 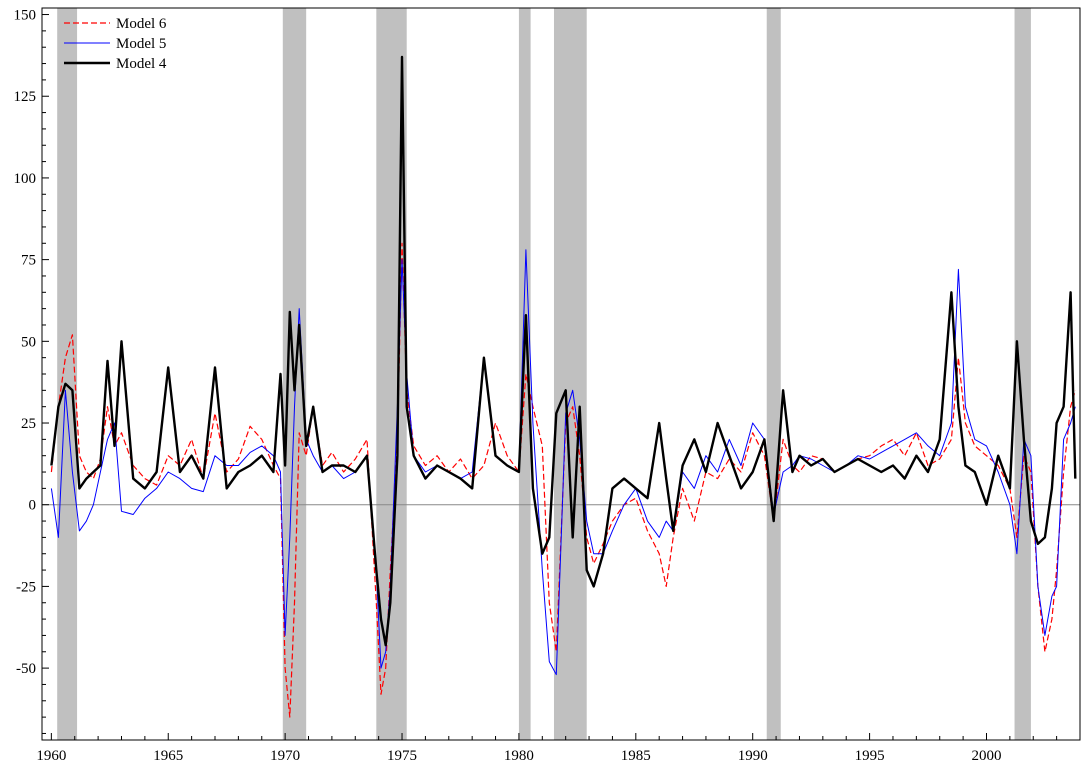 What do you see at coordinates (636, 756) in the screenshot?
I see `x-tick-label: 1985` at bounding box center [636, 756].